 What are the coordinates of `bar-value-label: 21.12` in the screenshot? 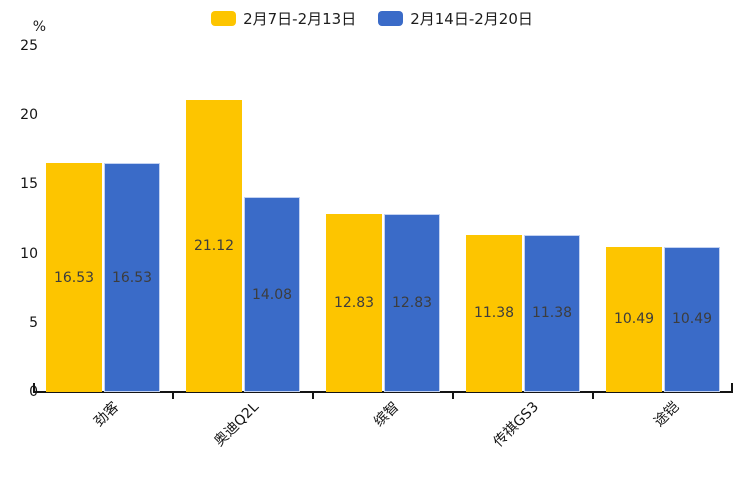 It's located at (214, 245).